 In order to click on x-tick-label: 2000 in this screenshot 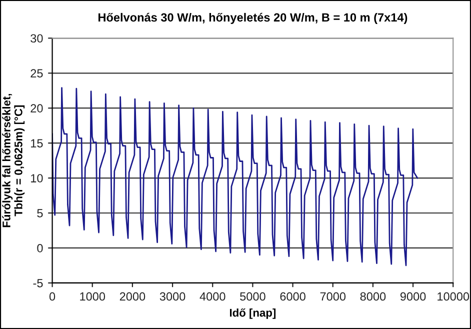, I will do `click(133, 296)`.